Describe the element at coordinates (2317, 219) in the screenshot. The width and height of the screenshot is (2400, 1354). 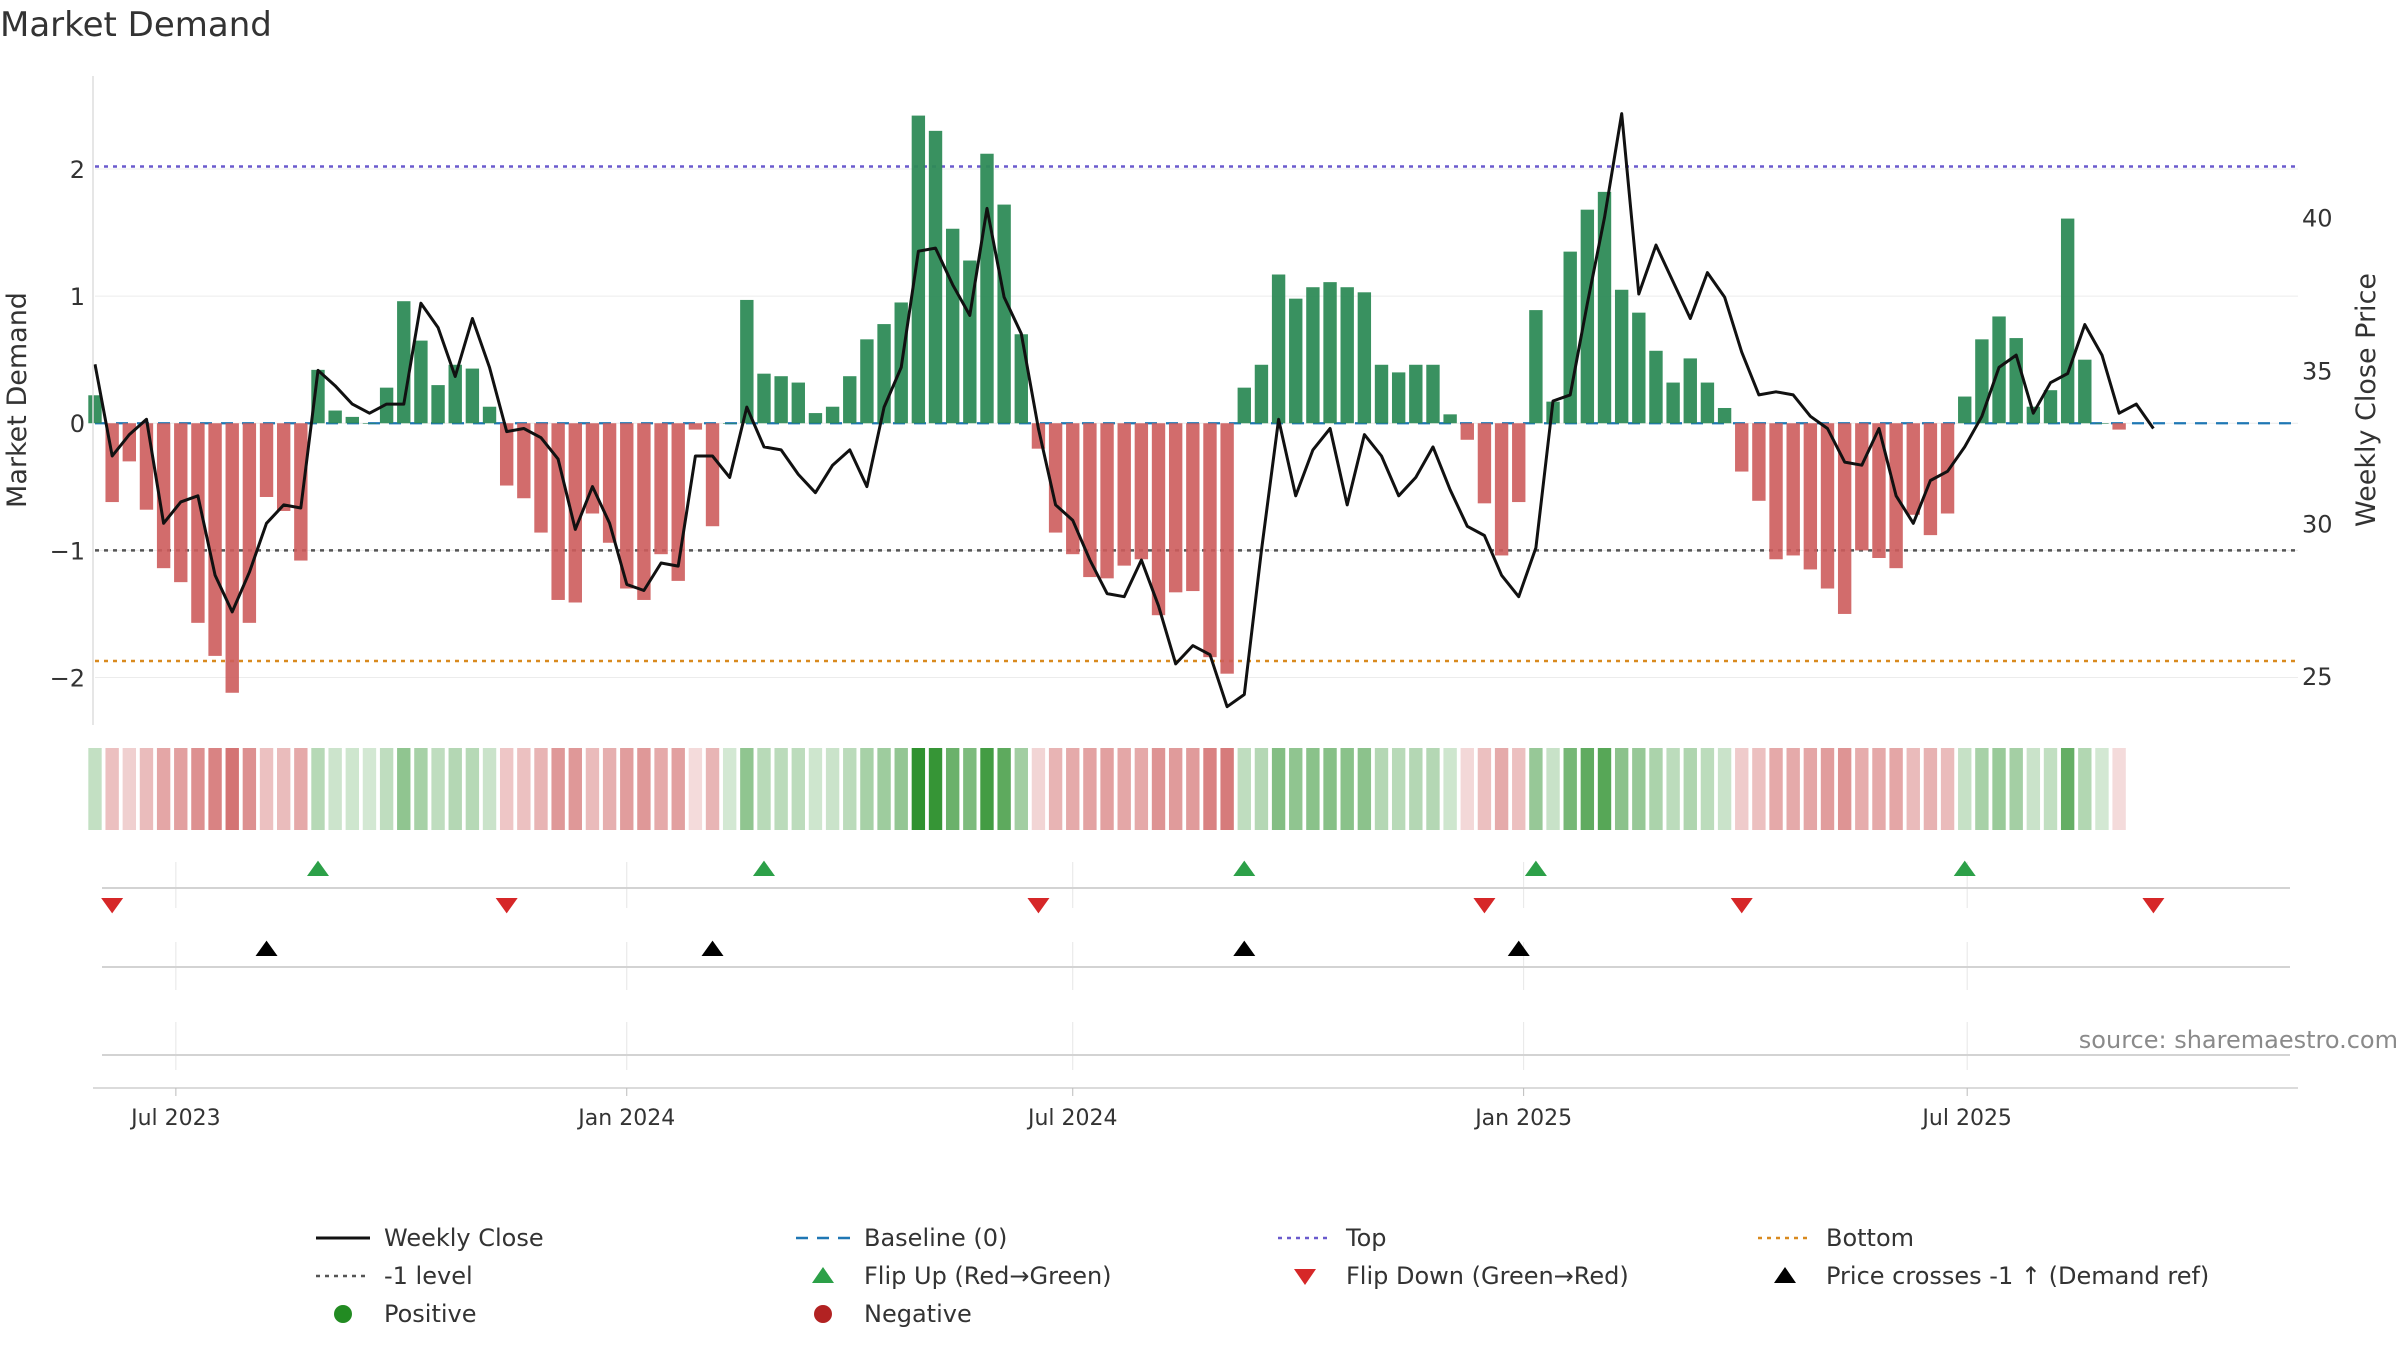
I see `y2-tick-label: 40` at that location.